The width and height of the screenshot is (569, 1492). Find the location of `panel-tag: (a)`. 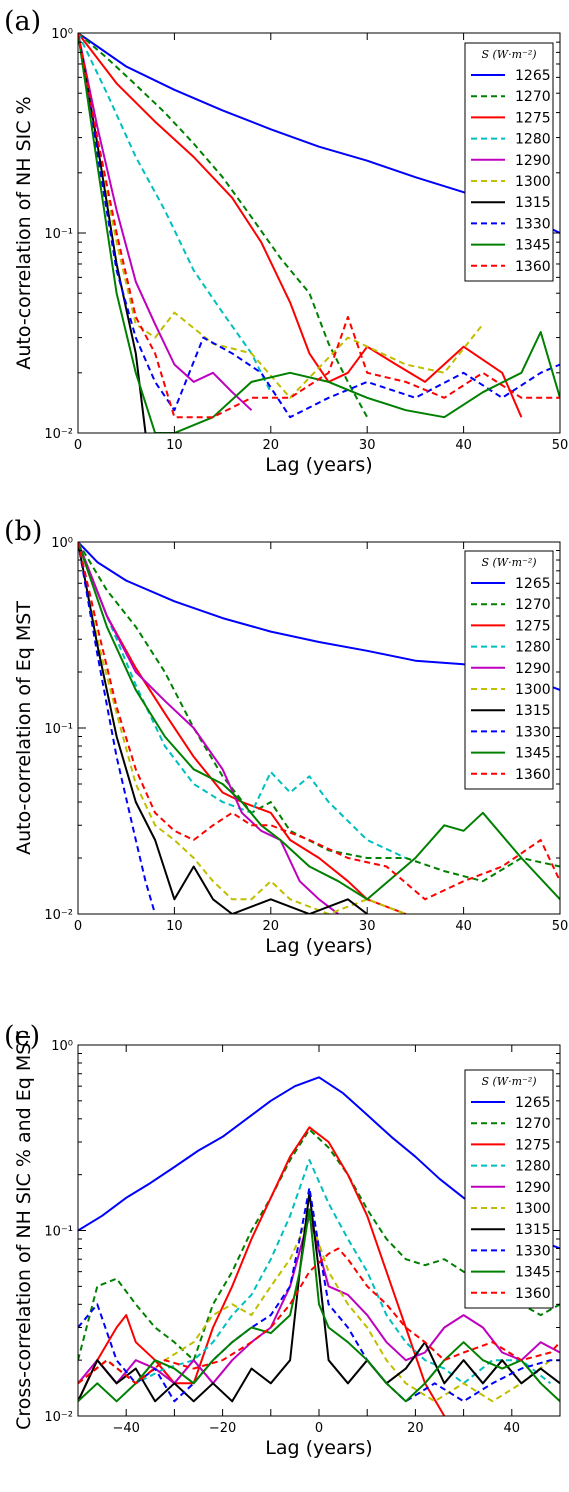

panel-tag: (a) is located at coordinates (22, 21).